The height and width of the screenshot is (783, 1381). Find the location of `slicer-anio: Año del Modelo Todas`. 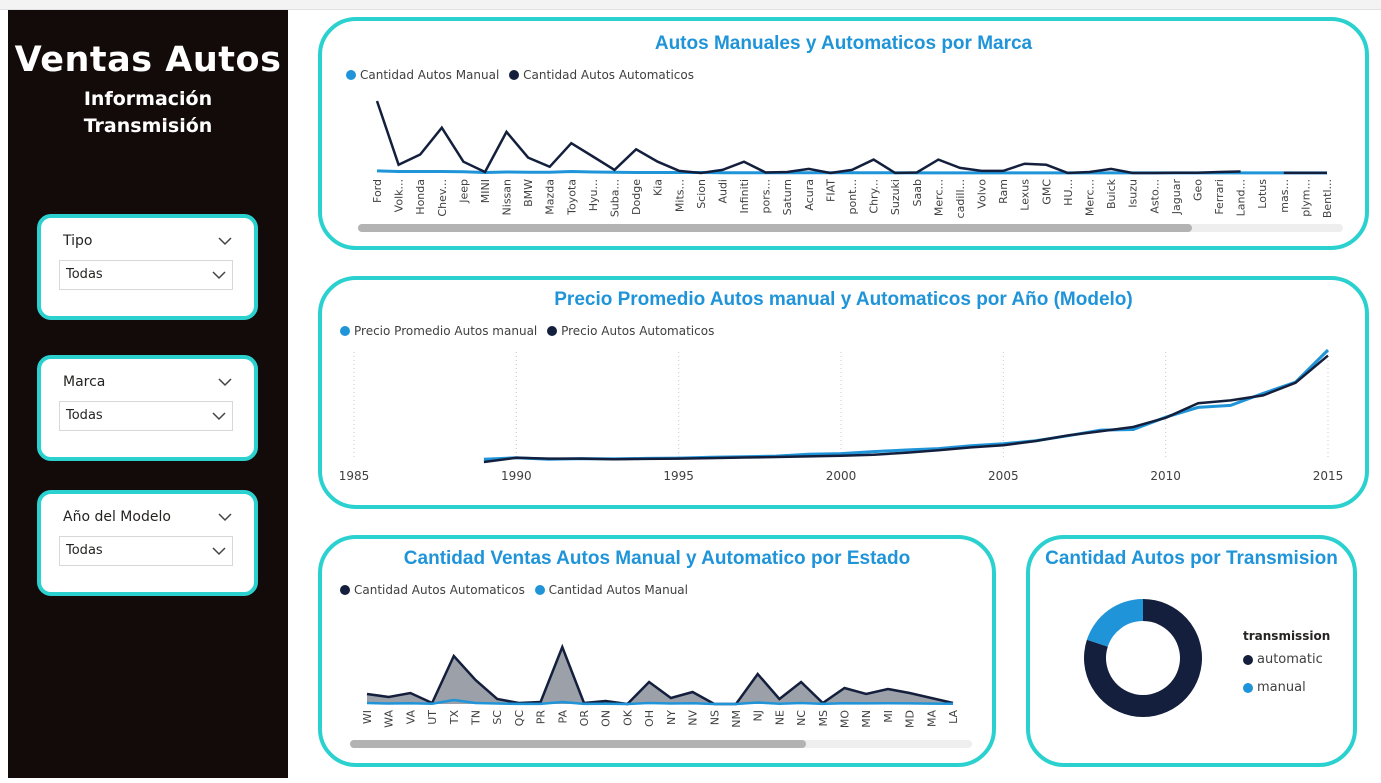

slicer-anio: Año del Modelo Todas is located at coordinates (147, 543).